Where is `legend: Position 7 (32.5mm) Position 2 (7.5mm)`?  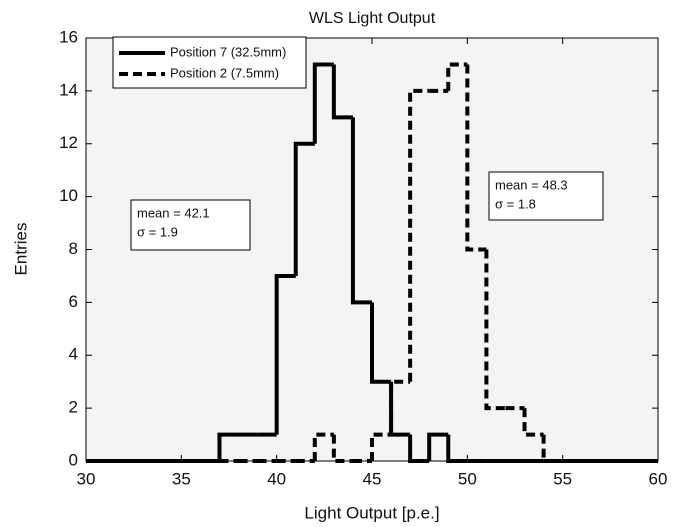 legend: Position 7 (32.5mm) Position 2 (7.5mm) is located at coordinates (209, 62).